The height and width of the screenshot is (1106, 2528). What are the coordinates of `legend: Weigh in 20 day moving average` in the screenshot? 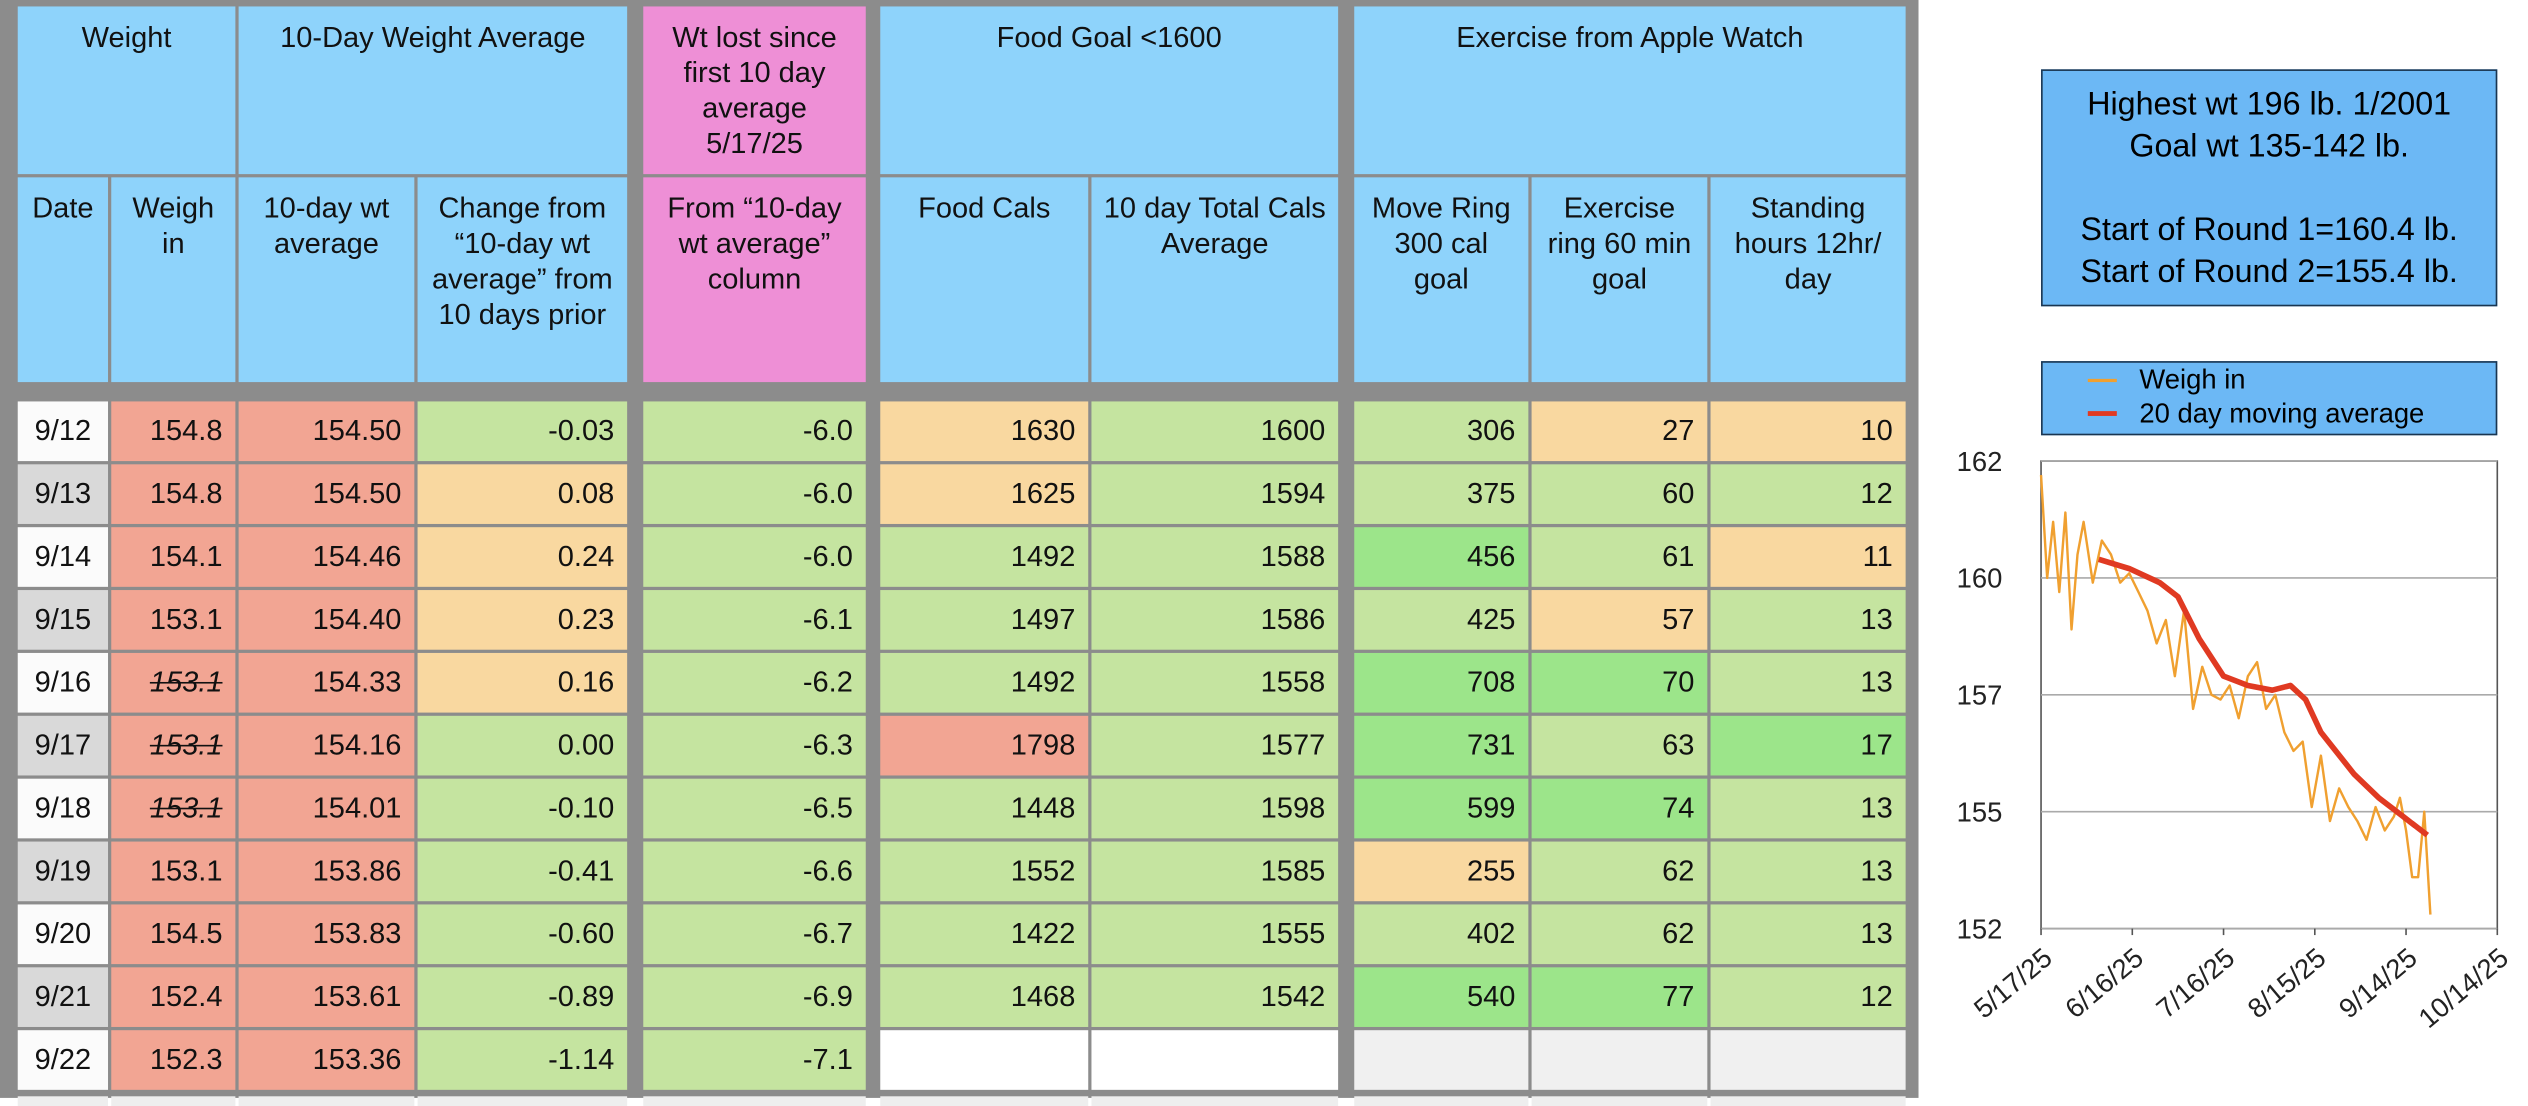 It's located at (2269, 398).